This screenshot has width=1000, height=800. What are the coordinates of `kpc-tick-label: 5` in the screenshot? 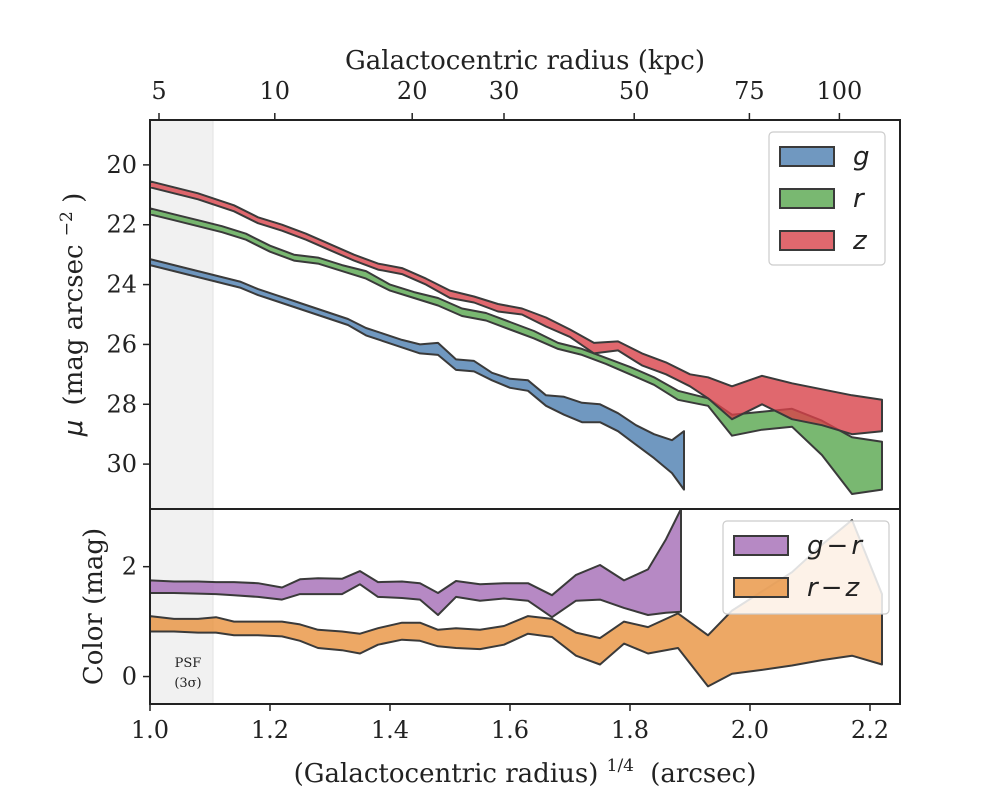 It's located at (158, 91).